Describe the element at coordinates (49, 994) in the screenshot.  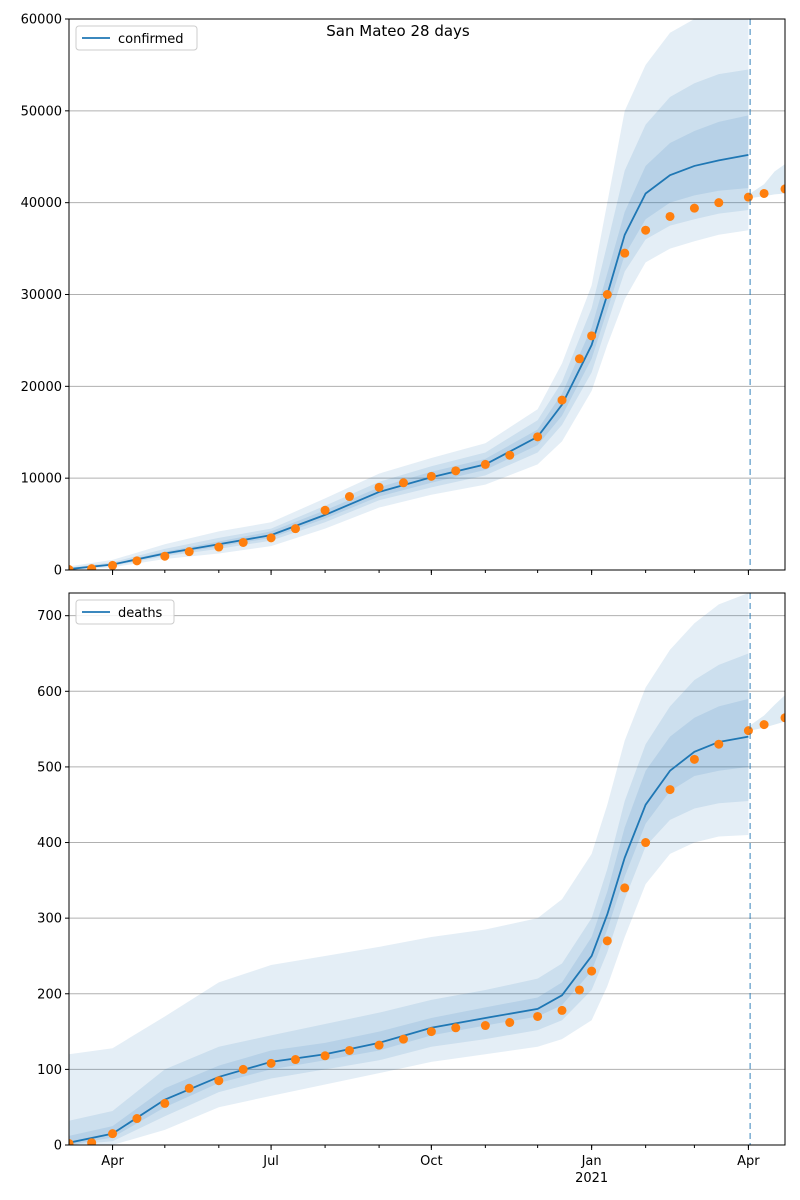
I see `y-tick-label: 200` at that location.